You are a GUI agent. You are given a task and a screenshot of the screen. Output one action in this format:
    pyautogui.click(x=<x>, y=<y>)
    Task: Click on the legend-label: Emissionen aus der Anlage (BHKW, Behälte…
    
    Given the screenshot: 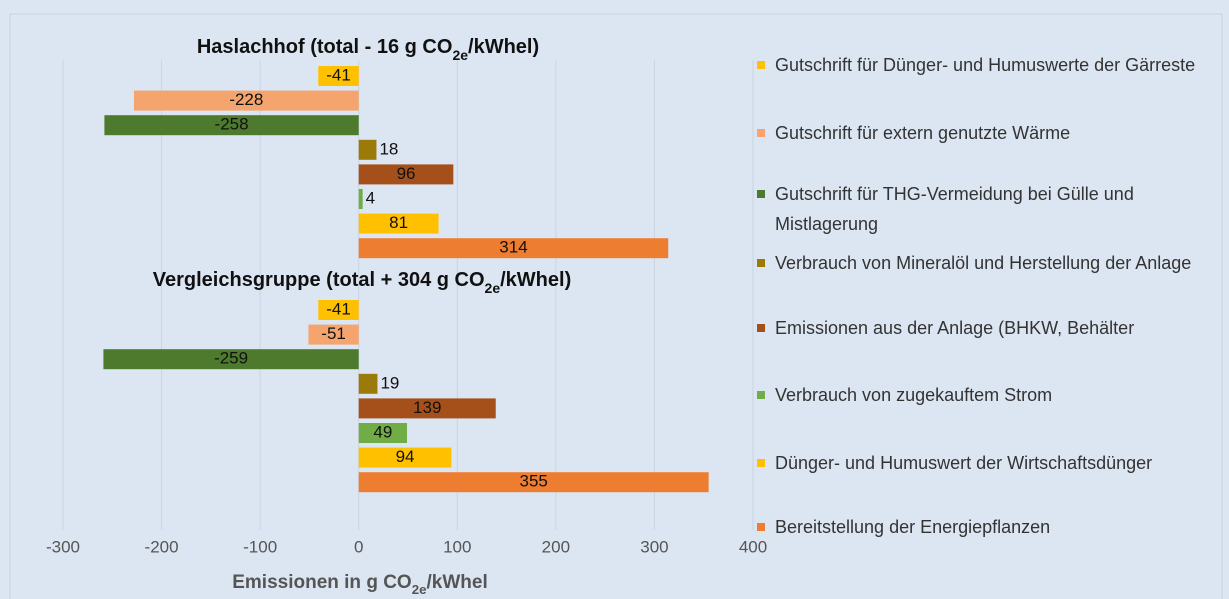 What is the action you would take?
    pyautogui.click(x=955, y=328)
    